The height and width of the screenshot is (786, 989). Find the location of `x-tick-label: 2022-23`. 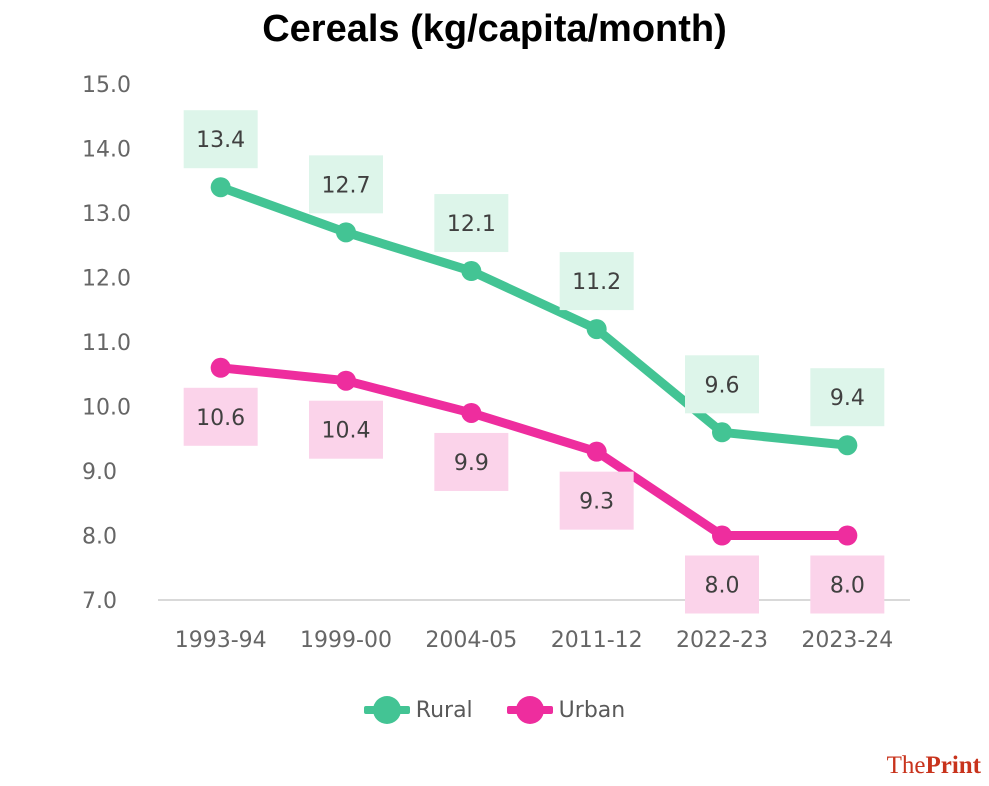

x-tick-label: 2022-23 is located at coordinates (722, 640).